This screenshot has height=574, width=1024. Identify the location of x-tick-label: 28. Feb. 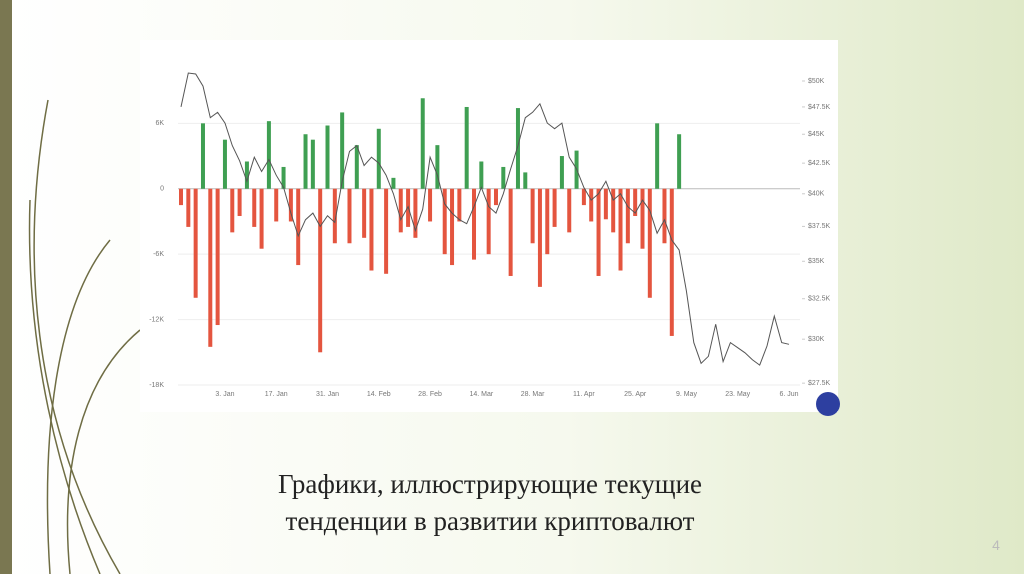
(430, 394).